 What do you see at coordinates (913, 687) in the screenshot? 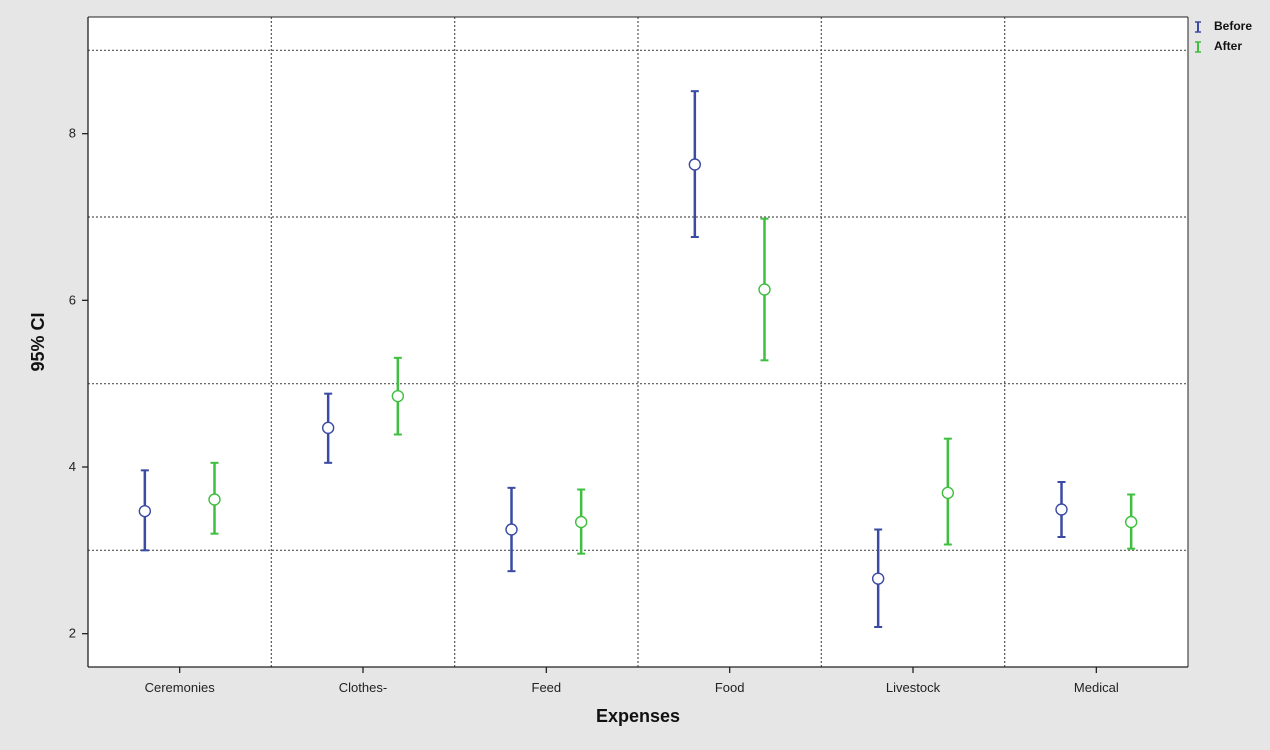
I see `x-tick-label: Livestock` at bounding box center [913, 687].